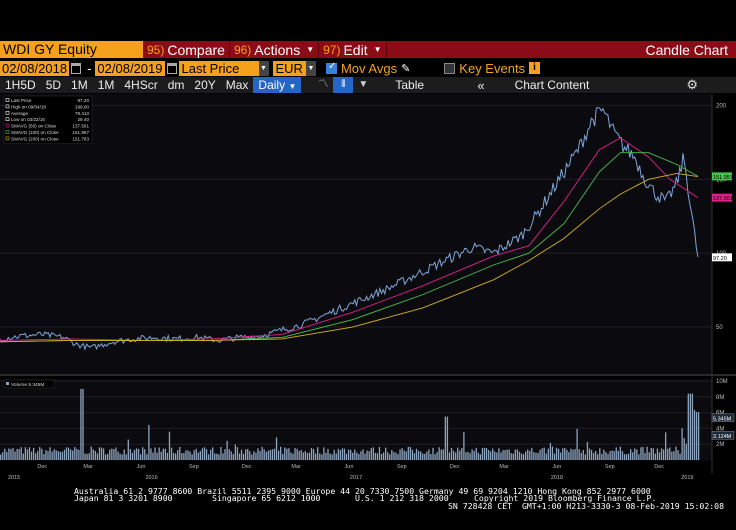  I want to click on period-4hscr: 4HScr, so click(141, 85).